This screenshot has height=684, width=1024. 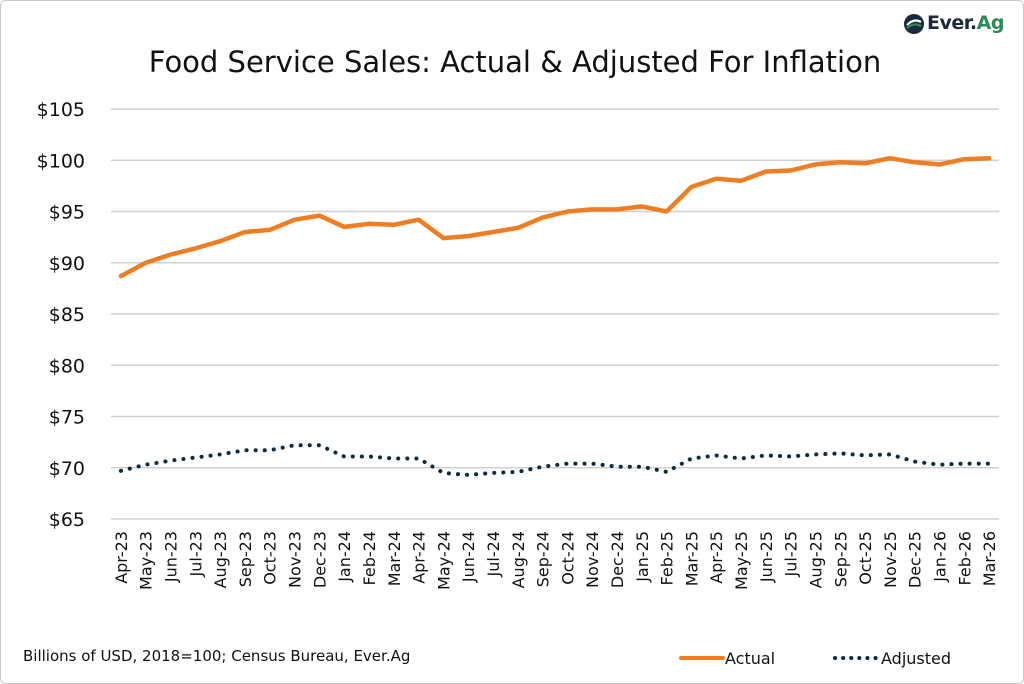 What do you see at coordinates (443, 560) in the screenshot?
I see `x-tick-label: May-24` at bounding box center [443, 560].